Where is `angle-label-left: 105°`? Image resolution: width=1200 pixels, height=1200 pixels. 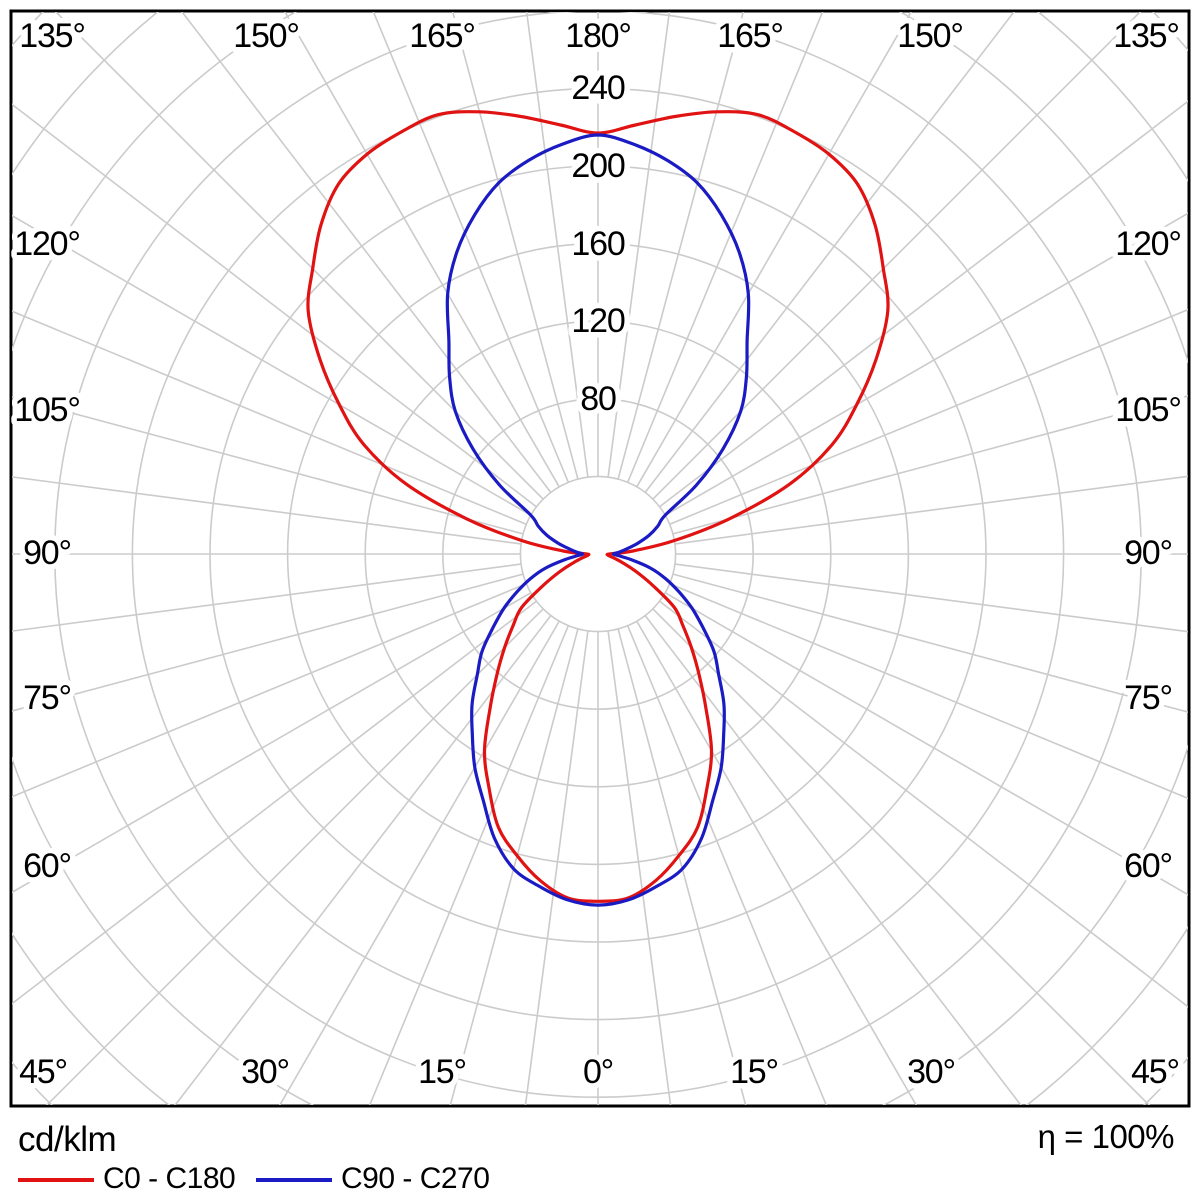 angle-label-left: 105° is located at coordinates (47, 410).